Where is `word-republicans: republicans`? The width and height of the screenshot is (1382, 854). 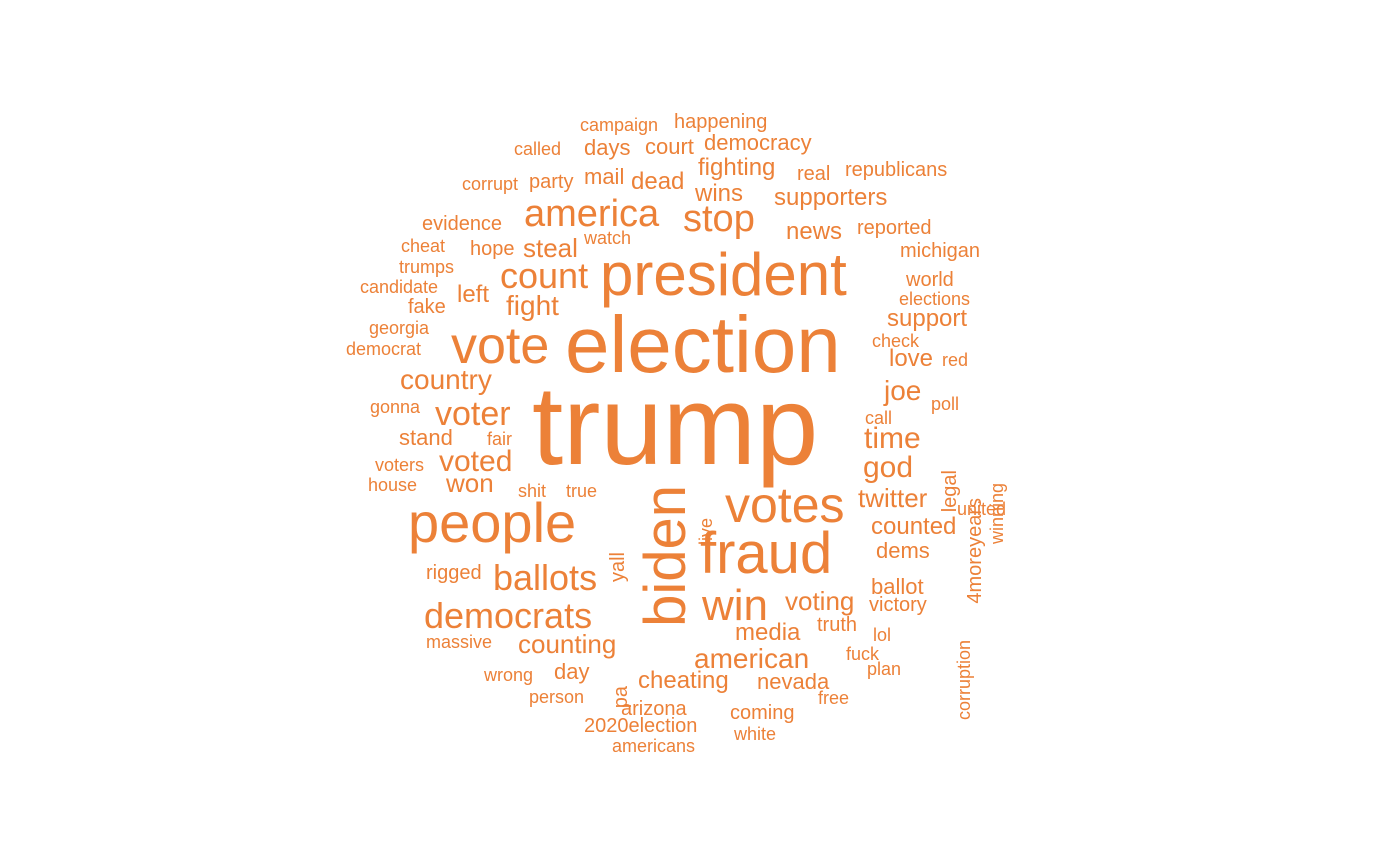 word-republicans: republicans is located at coordinates (896, 170).